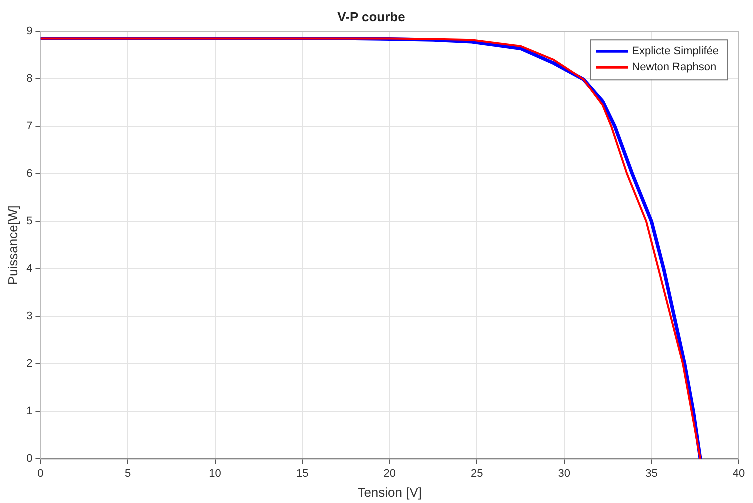 This screenshot has width=753, height=503. Describe the element at coordinates (29, 126) in the screenshot. I see `y-tick-label: 7` at that location.